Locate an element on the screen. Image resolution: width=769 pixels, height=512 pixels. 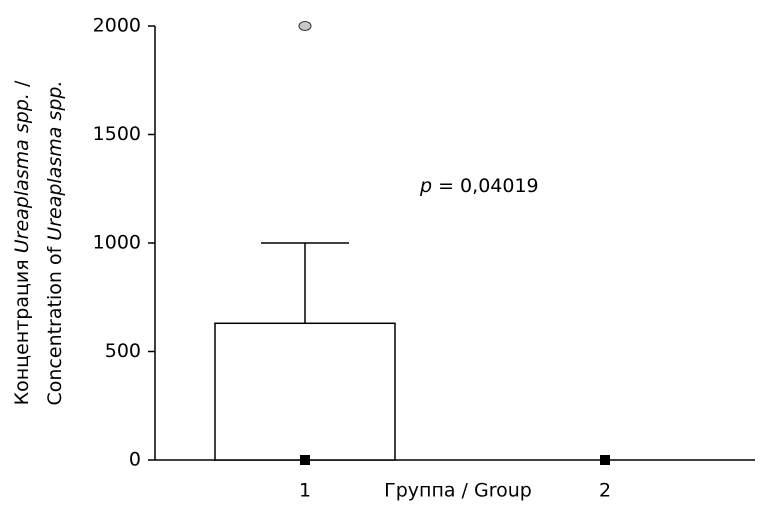
x-tick-label: 2 is located at coordinates (605, 491).